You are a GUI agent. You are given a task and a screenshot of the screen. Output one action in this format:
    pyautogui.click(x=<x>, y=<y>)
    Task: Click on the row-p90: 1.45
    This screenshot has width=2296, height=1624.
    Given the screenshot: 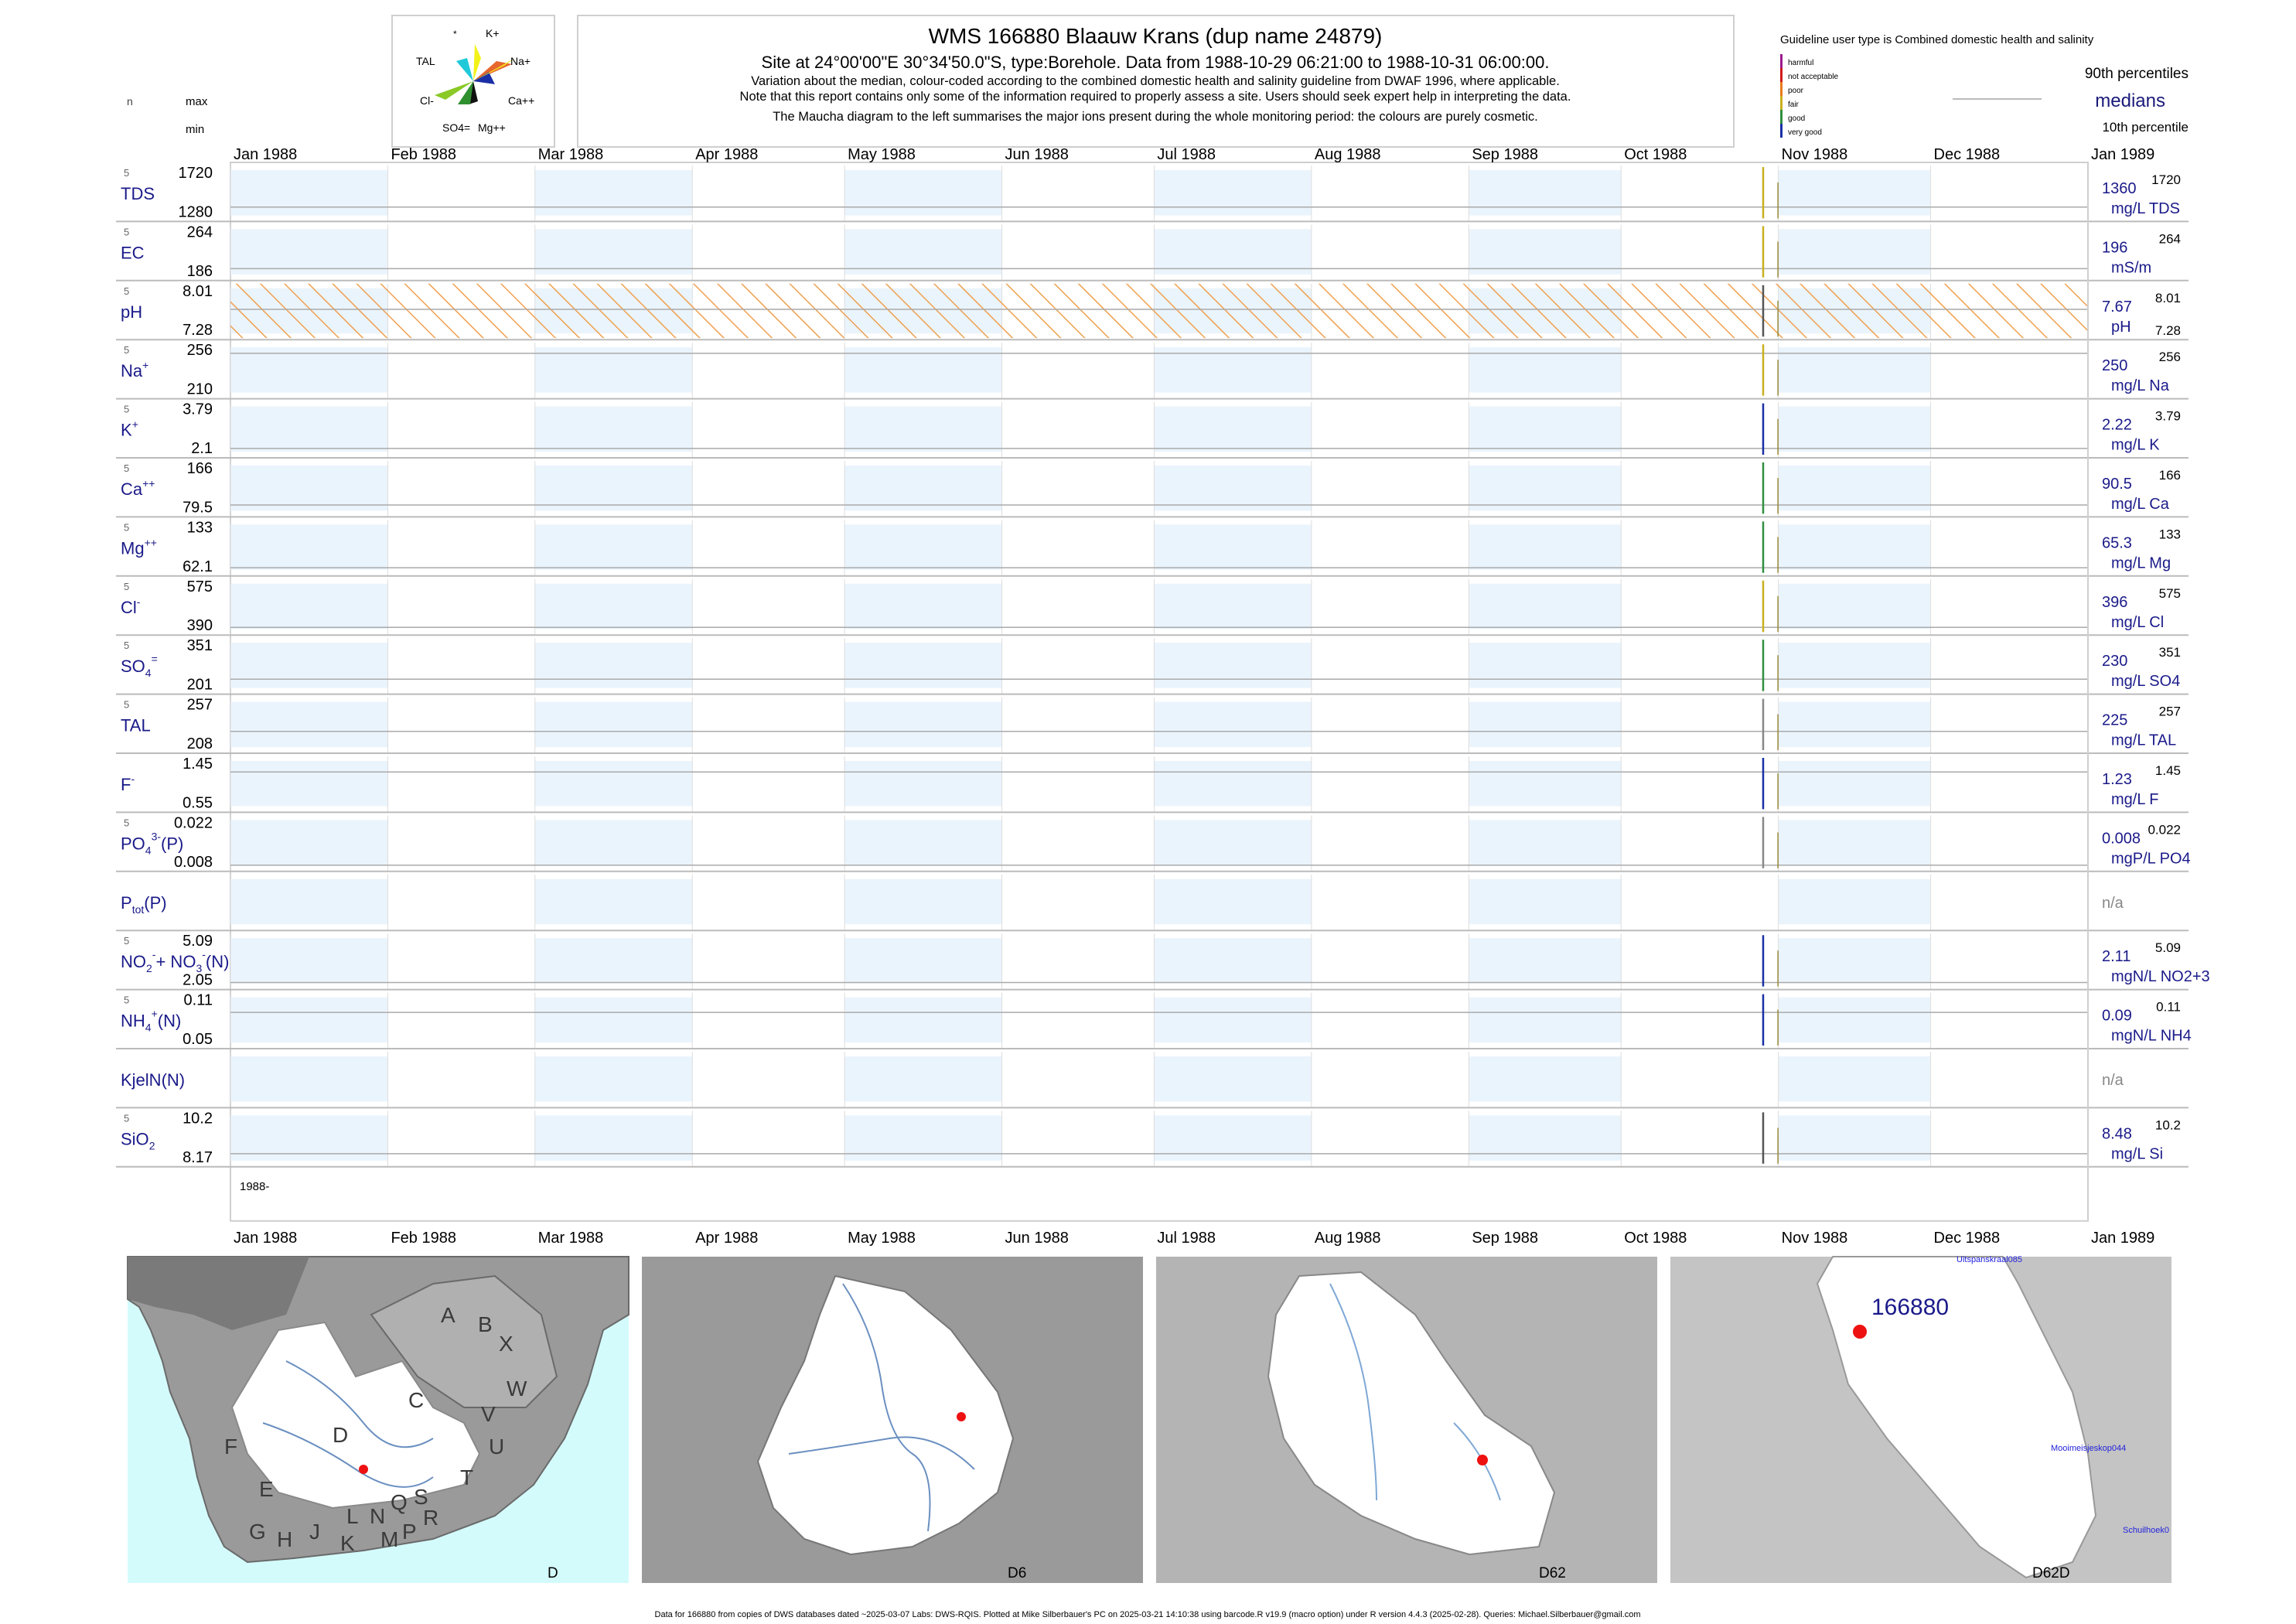 What is the action you would take?
    pyautogui.click(x=2168, y=770)
    